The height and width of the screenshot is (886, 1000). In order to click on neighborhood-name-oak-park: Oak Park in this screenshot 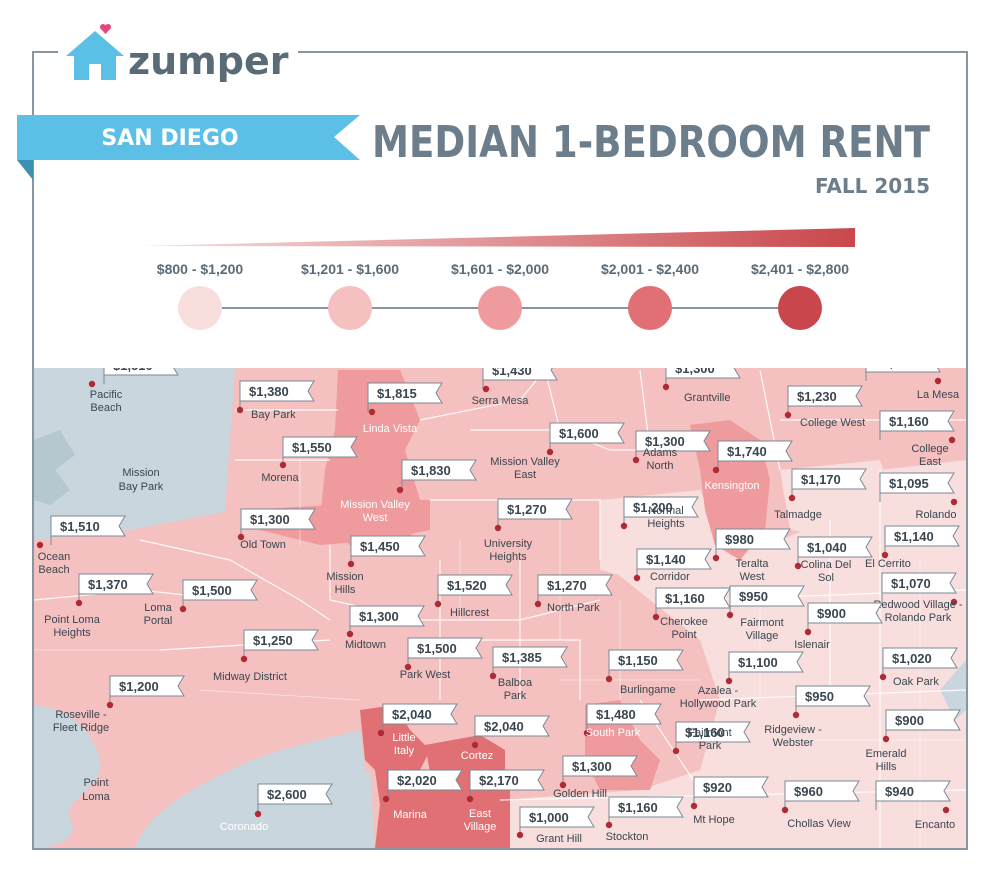, I will do `click(916, 682)`.